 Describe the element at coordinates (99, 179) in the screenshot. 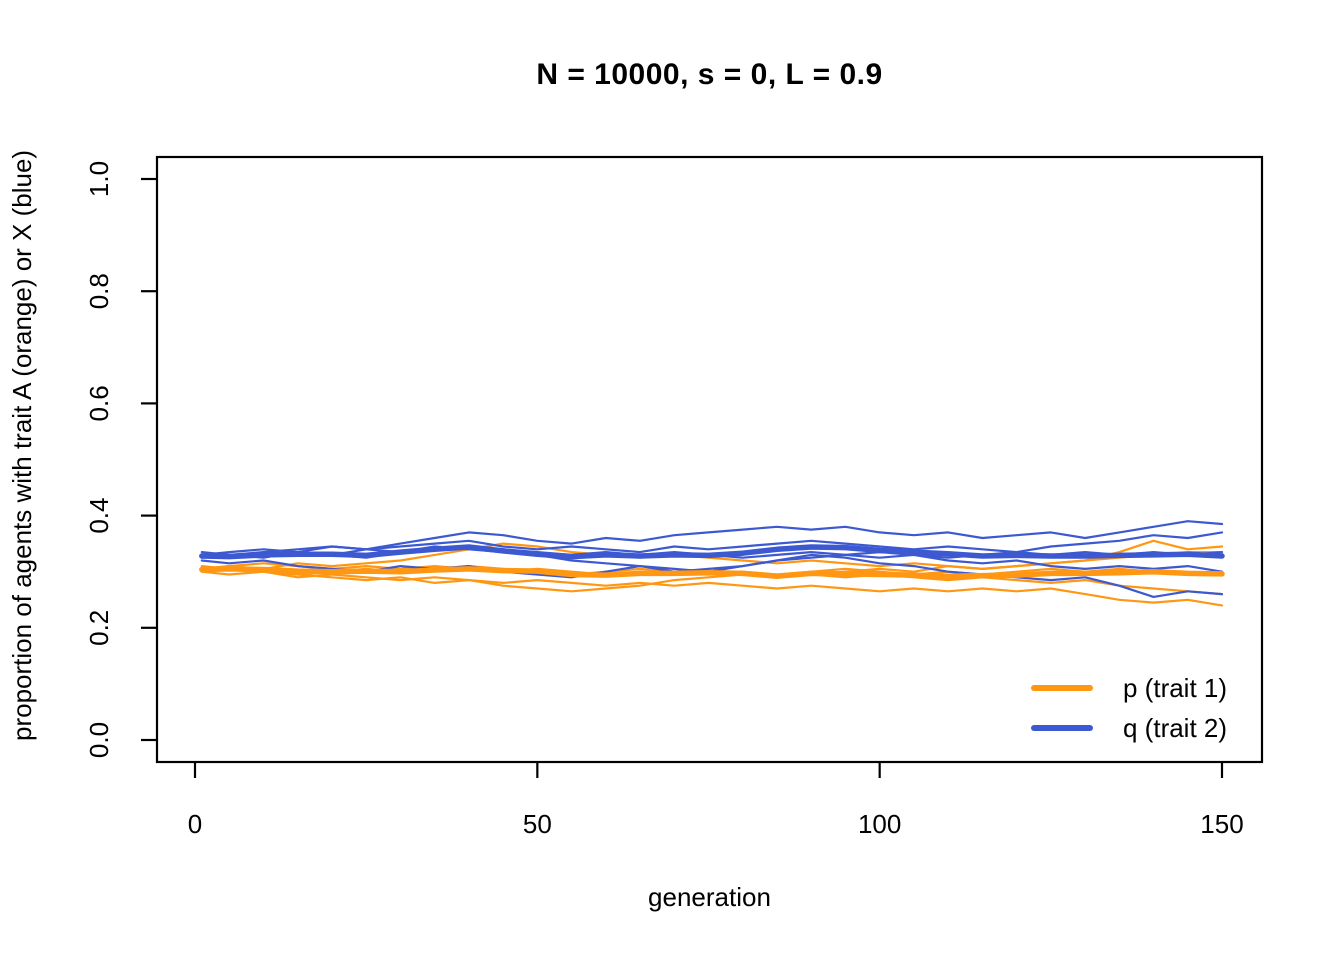

I see `y-tick-label: 1.0` at that location.